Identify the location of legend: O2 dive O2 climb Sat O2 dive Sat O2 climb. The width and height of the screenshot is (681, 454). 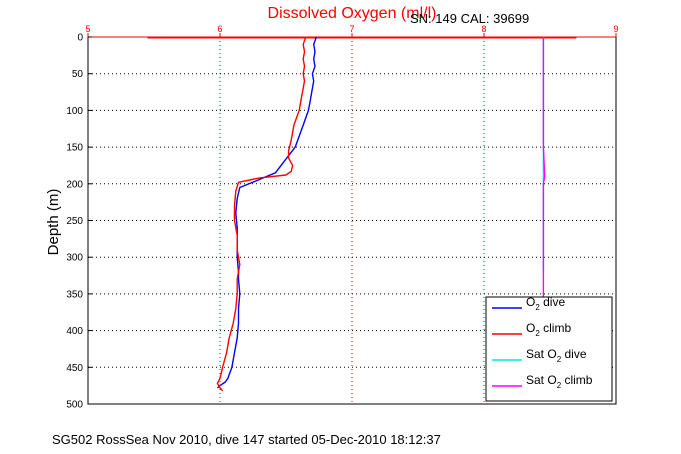
(549, 348).